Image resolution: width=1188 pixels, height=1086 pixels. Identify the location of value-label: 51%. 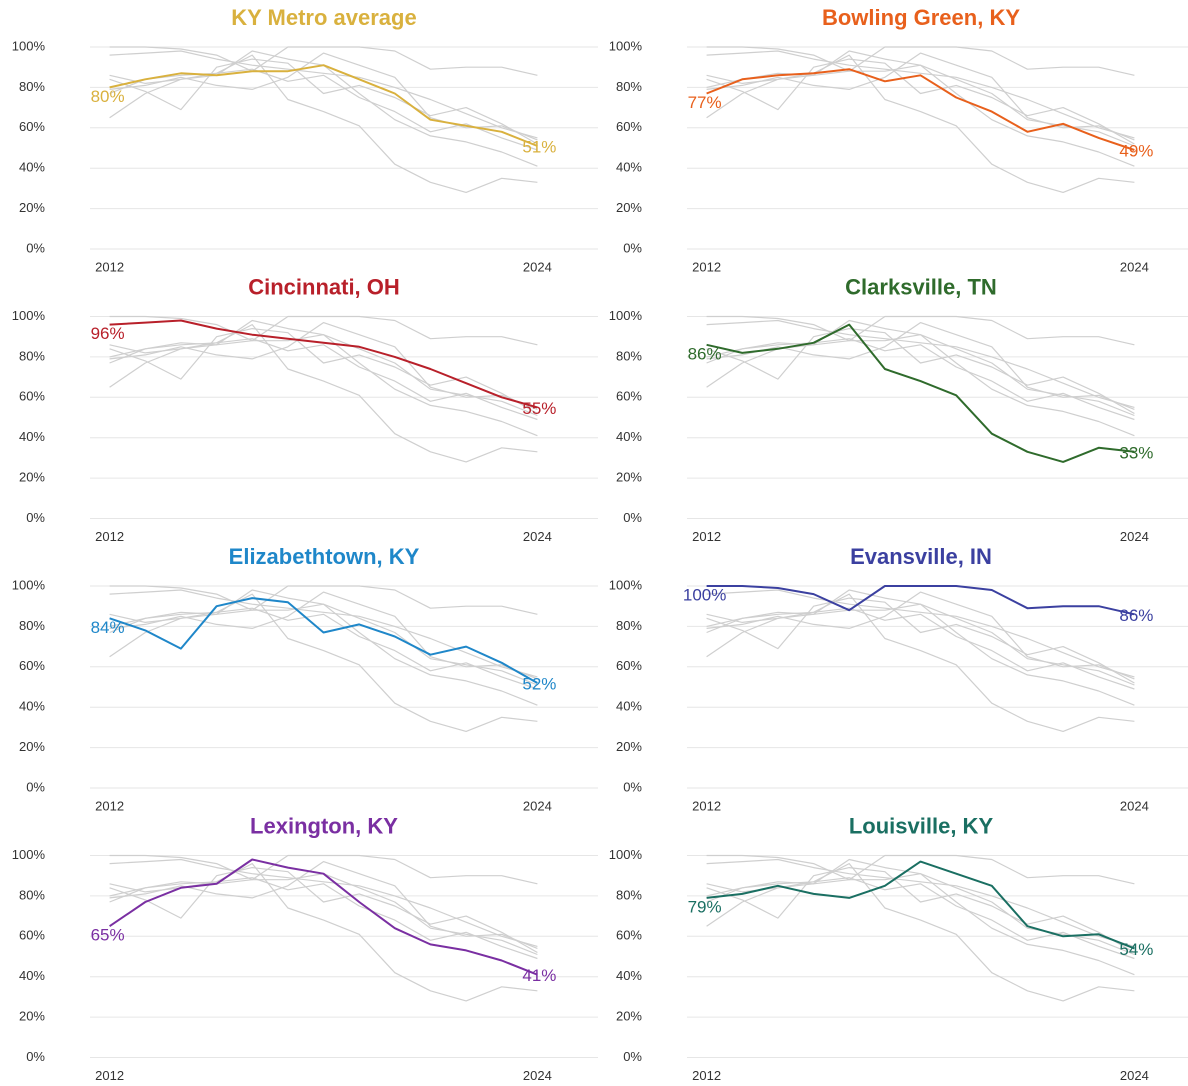
(539, 146).